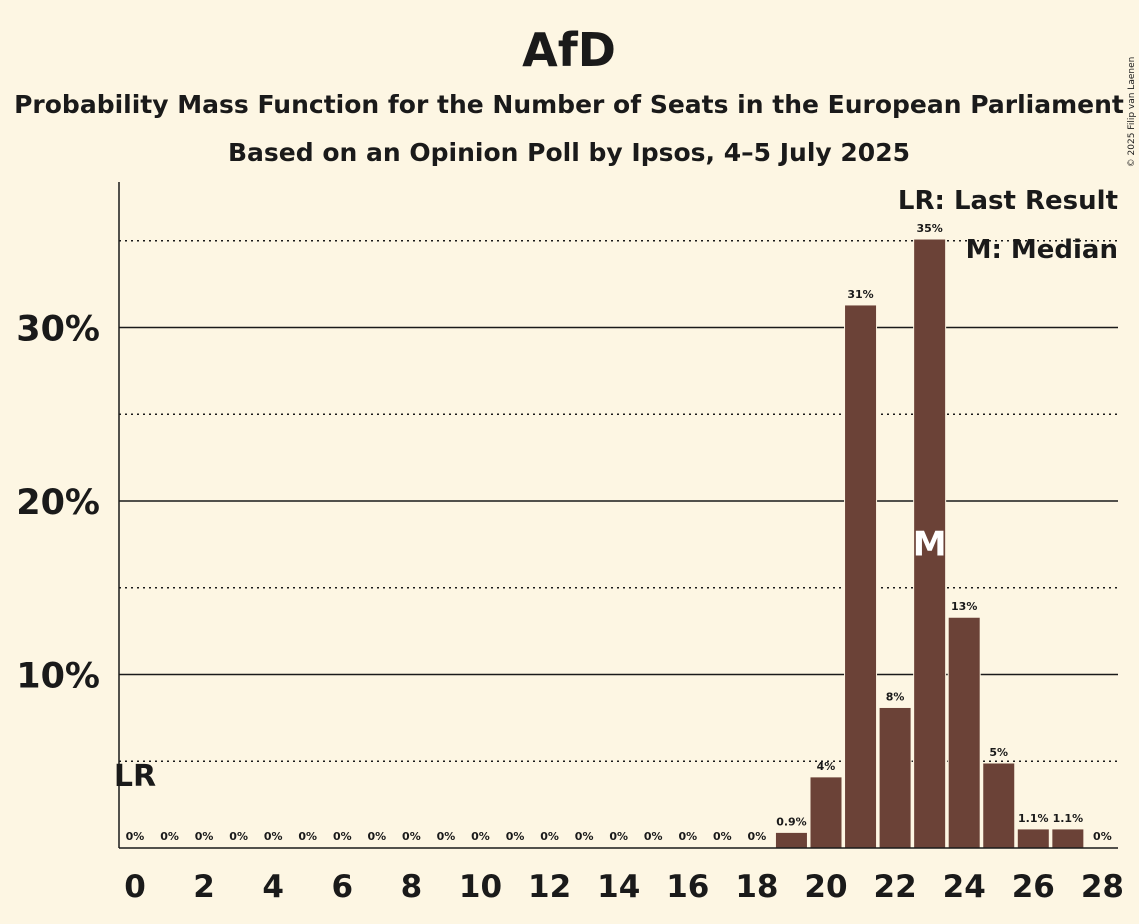 Image resolution: width=1139 pixels, height=924 pixels. I want to click on data-label-seat-23: 35%, so click(929, 228).